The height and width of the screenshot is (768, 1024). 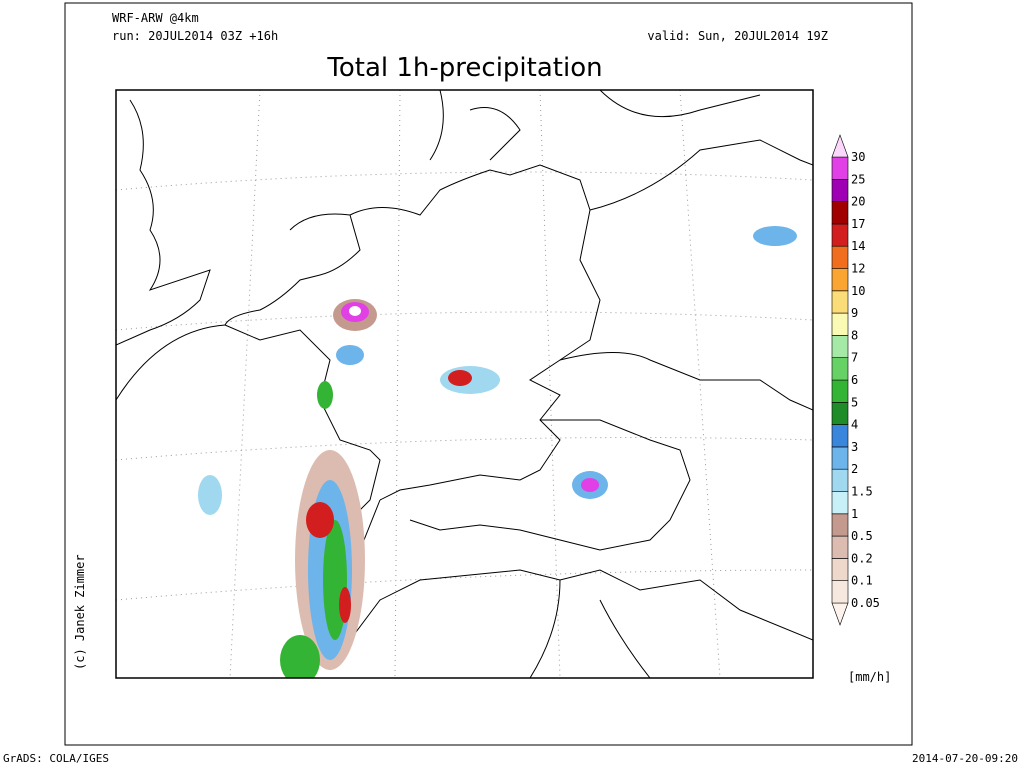 I want to click on colorbar-label: 25, so click(x=858, y=179).